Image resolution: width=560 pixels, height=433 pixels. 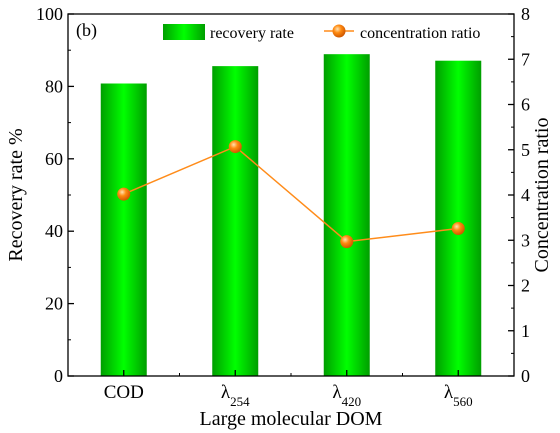 I want to click on left-tick-label: 80, so click(x=54, y=86).